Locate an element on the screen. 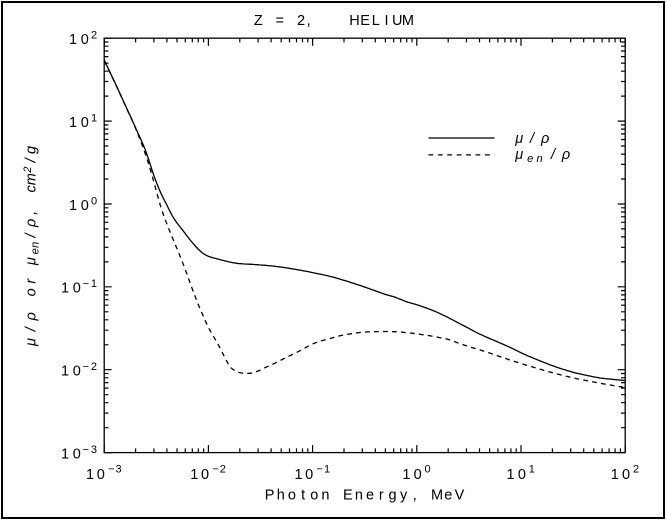  svg-text: I is located at coordinates (386, 21).